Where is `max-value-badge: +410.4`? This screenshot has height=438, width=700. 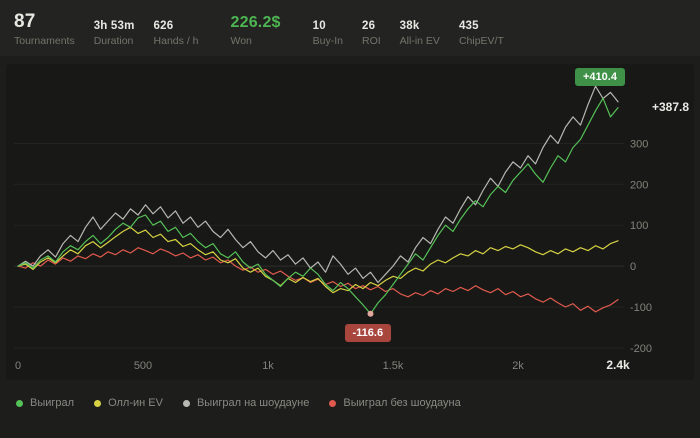 max-value-badge: +410.4 is located at coordinates (600, 77).